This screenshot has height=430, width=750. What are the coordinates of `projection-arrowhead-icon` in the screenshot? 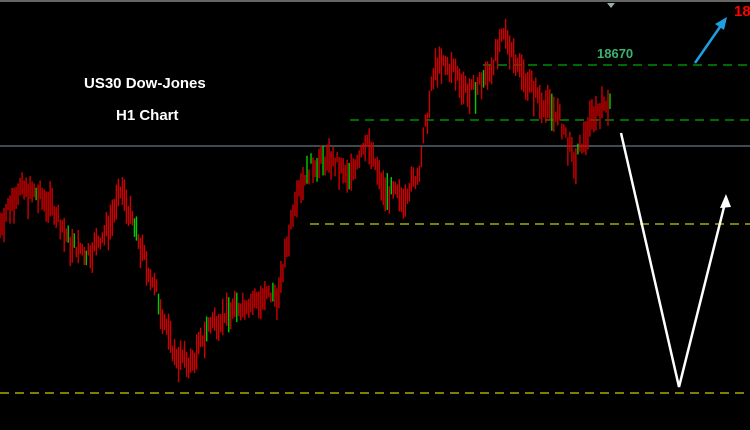 It's located at (725, 201).